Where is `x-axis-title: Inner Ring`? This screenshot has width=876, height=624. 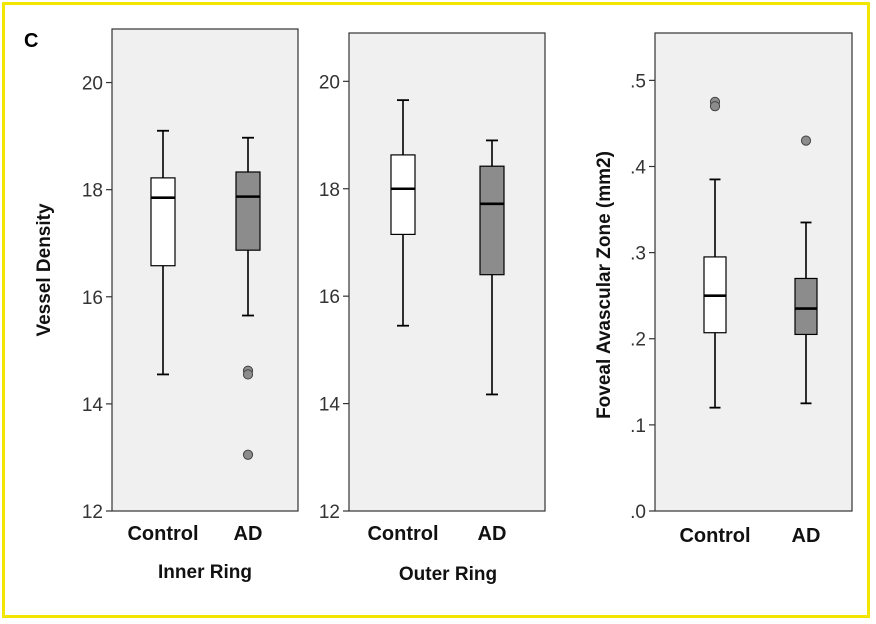
x-axis-title: Inner Ring is located at coordinates (205, 572).